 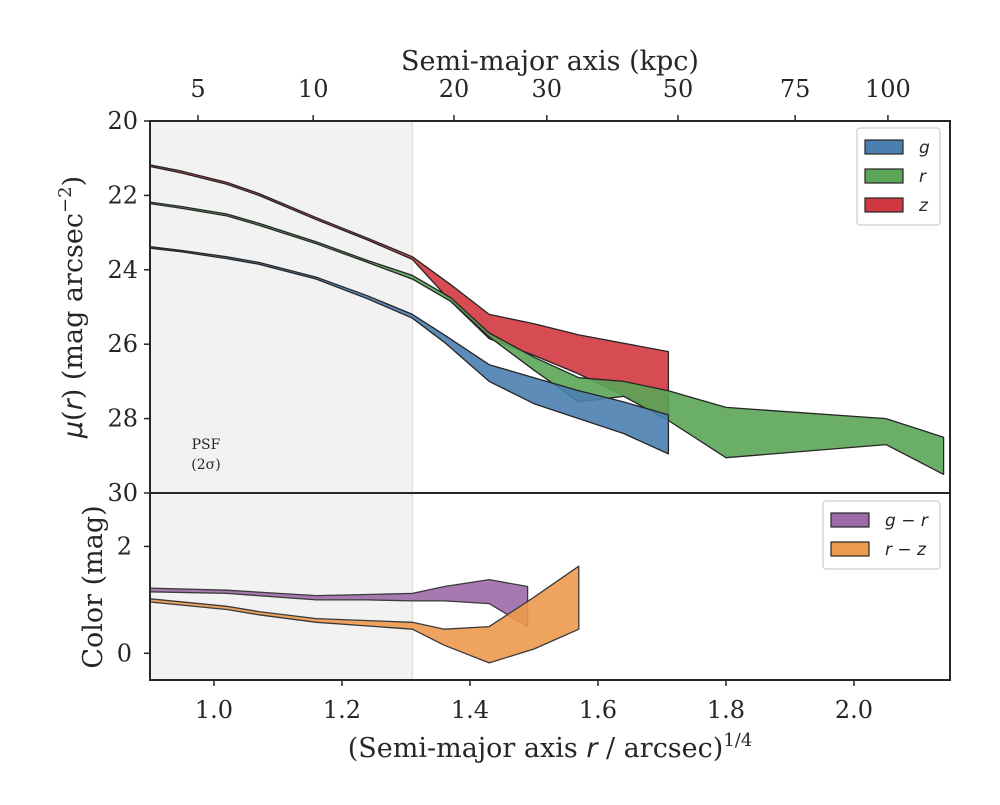 I want to click on top-tick-label: 100, so click(x=888, y=89).